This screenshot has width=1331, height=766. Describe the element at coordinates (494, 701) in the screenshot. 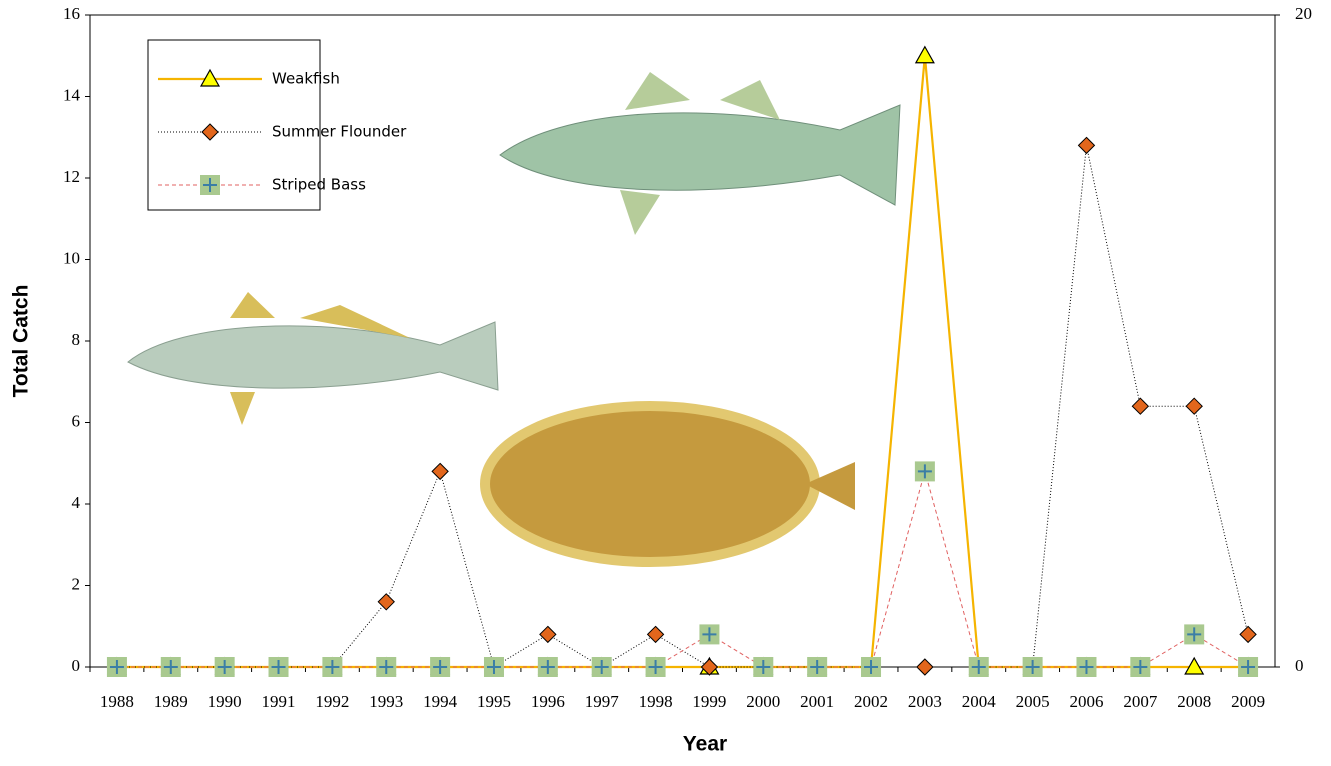

I see `x-tick-label: 1995` at that location.